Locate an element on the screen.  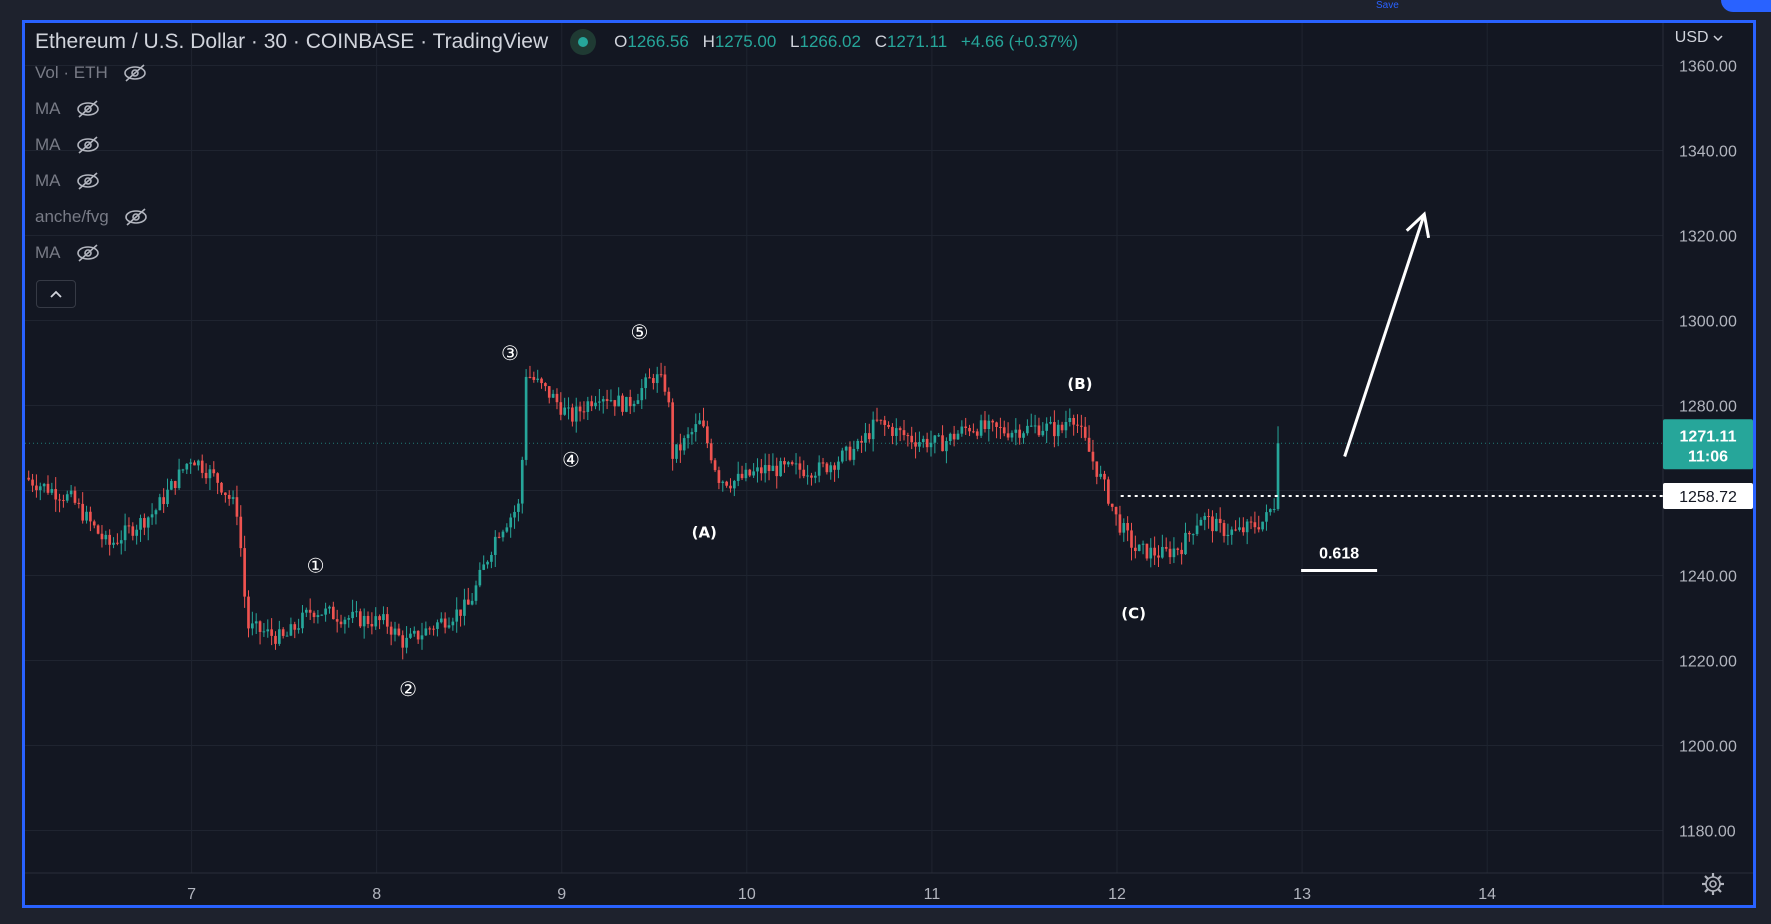
low-key: L is located at coordinates (795, 41).